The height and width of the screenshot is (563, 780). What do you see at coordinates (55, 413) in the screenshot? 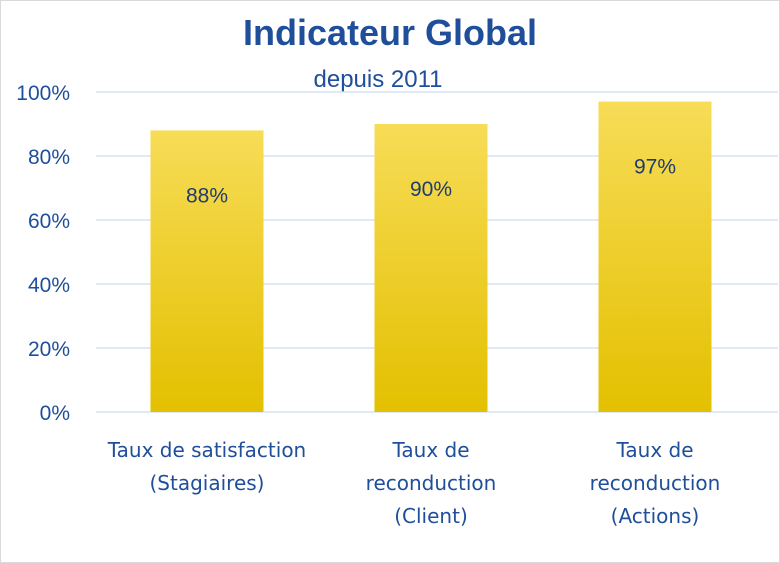
I see `y-tick-label: 0%` at bounding box center [55, 413].